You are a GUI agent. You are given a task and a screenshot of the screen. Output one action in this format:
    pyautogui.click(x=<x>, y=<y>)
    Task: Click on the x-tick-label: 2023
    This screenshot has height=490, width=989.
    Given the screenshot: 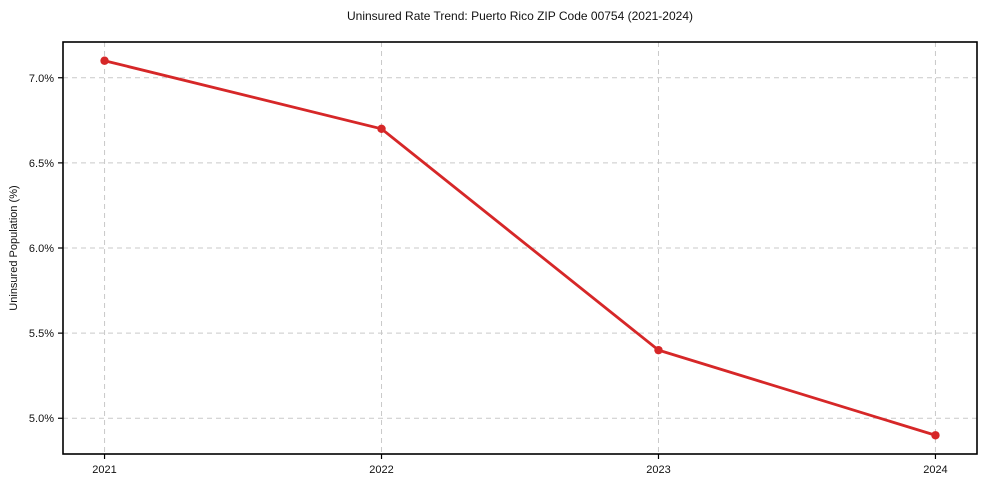 What is the action you would take?
    pyautogui.click(x=658, y=470)
    